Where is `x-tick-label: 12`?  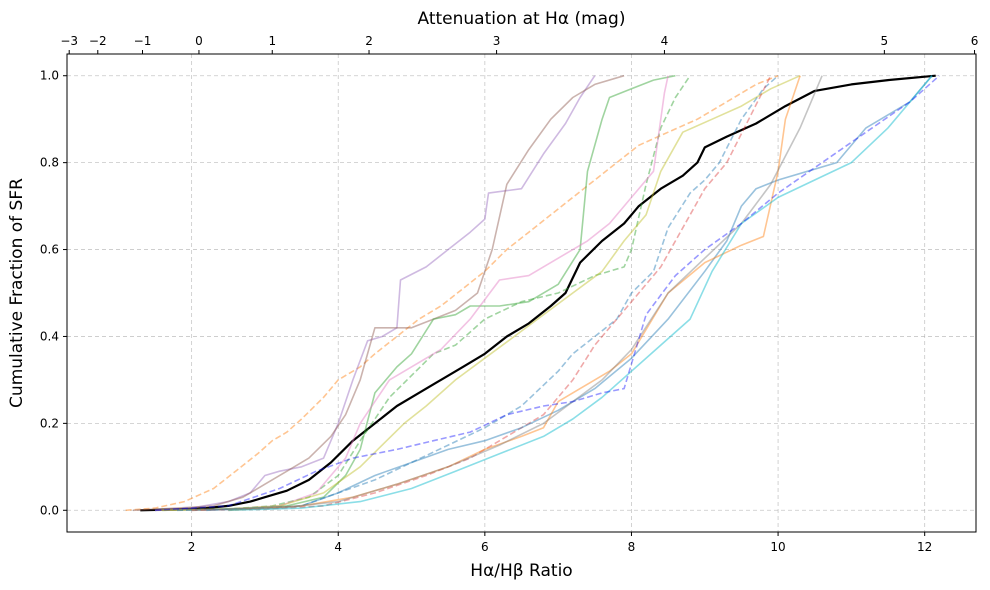 x-tick-label: 12 is located at coordinates (924, 547).